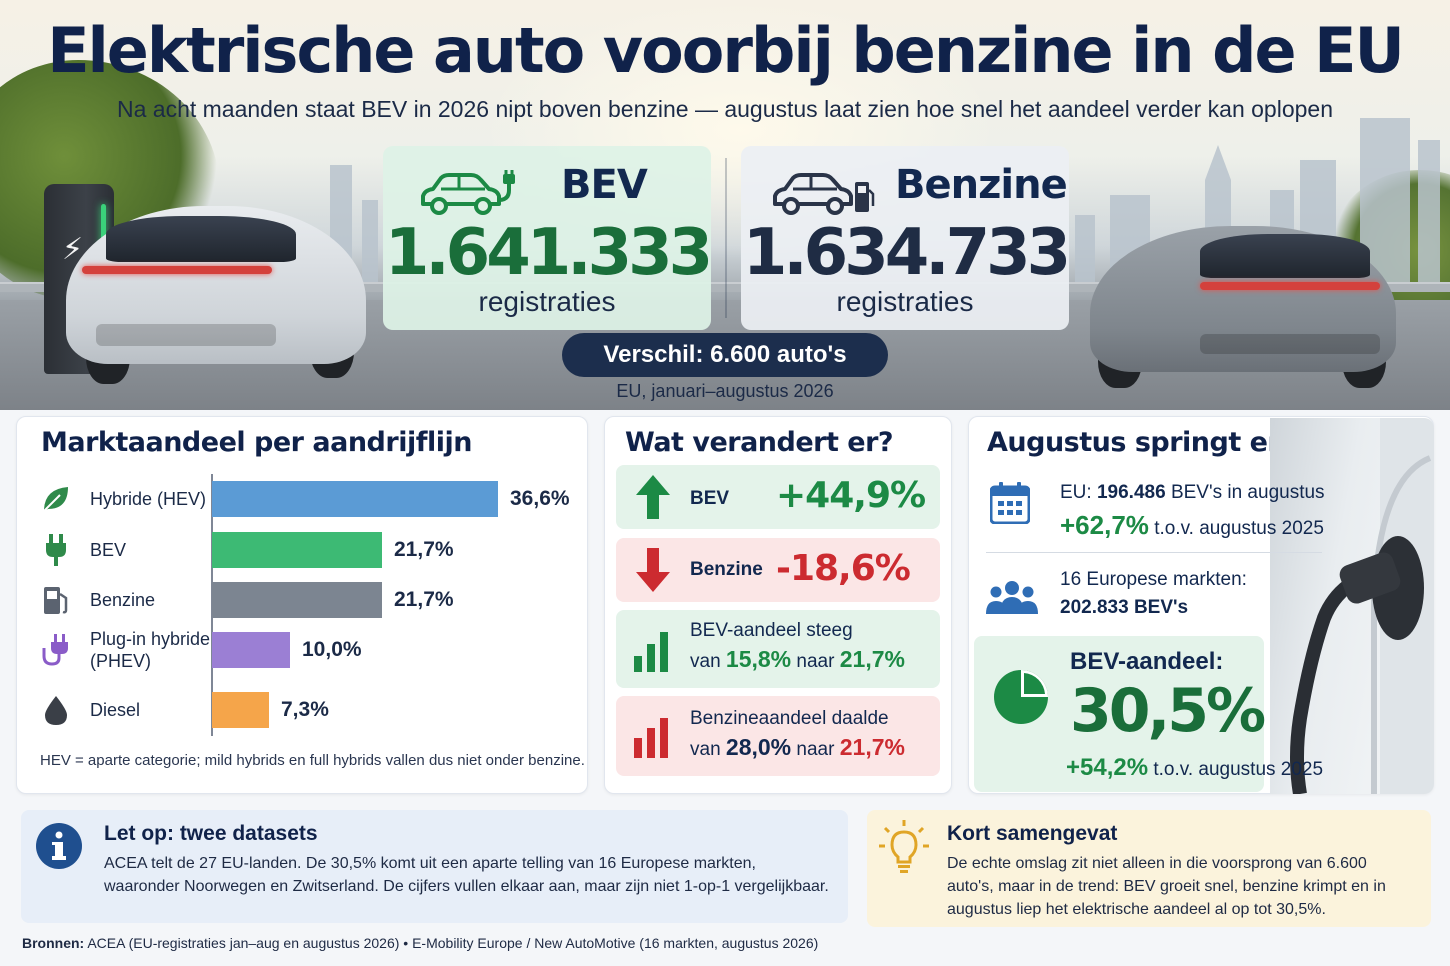 This screenshot has width=1450, height=966. Describe the element at coordinates (653, 497) in the screenshot. I see `arrow-up-icon` at that location.